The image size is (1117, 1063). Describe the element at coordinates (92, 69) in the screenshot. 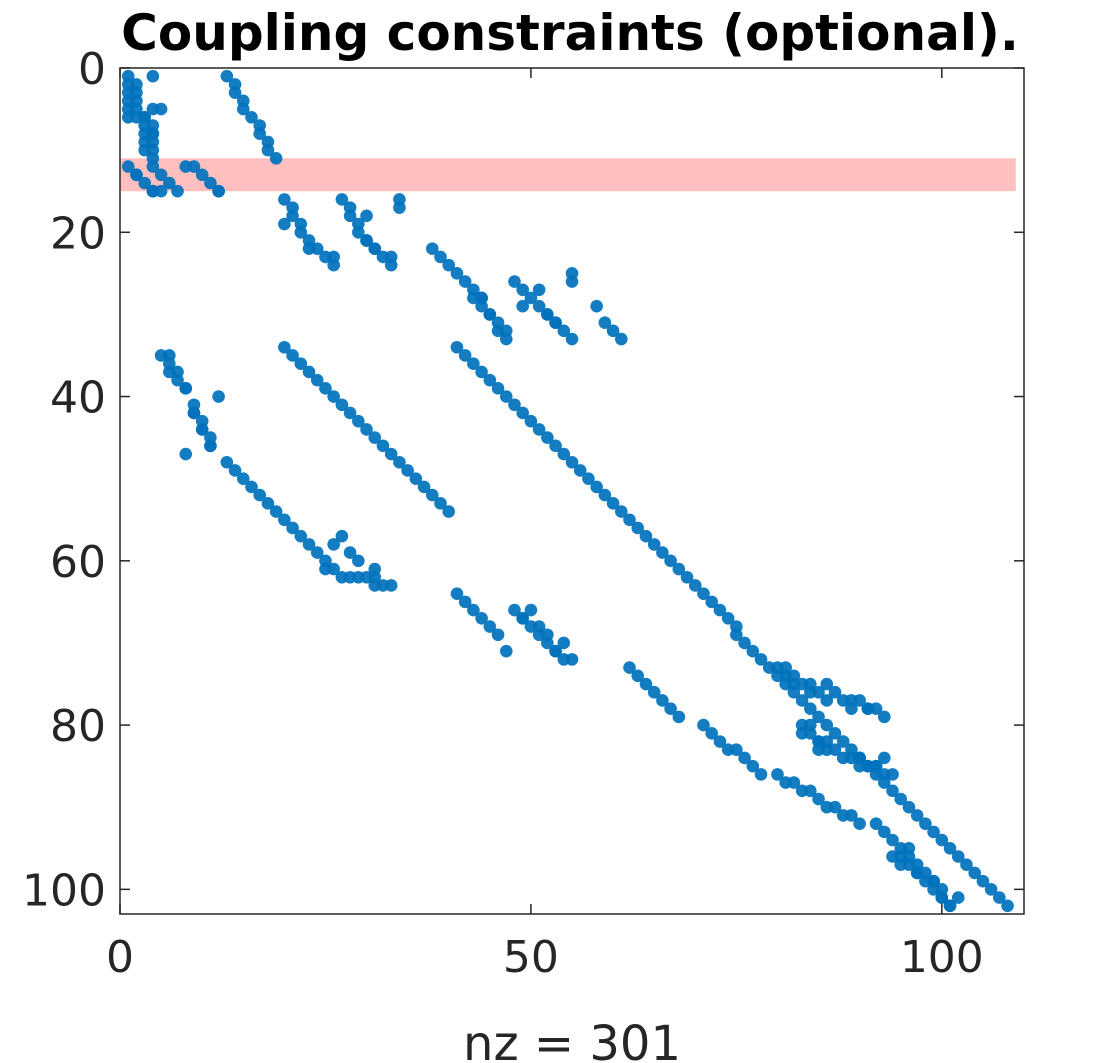

I see `y-tick-label: 0` at that location.